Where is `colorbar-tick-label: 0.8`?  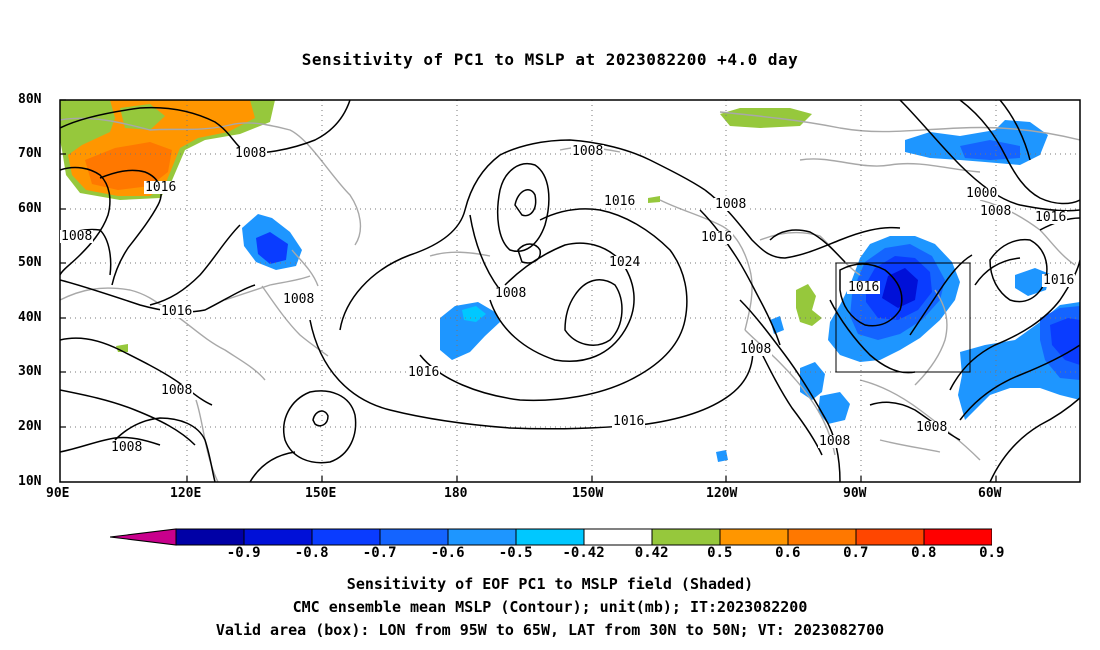
colorbar-tick-label: 0.8 is located at coordinates (924, 553).